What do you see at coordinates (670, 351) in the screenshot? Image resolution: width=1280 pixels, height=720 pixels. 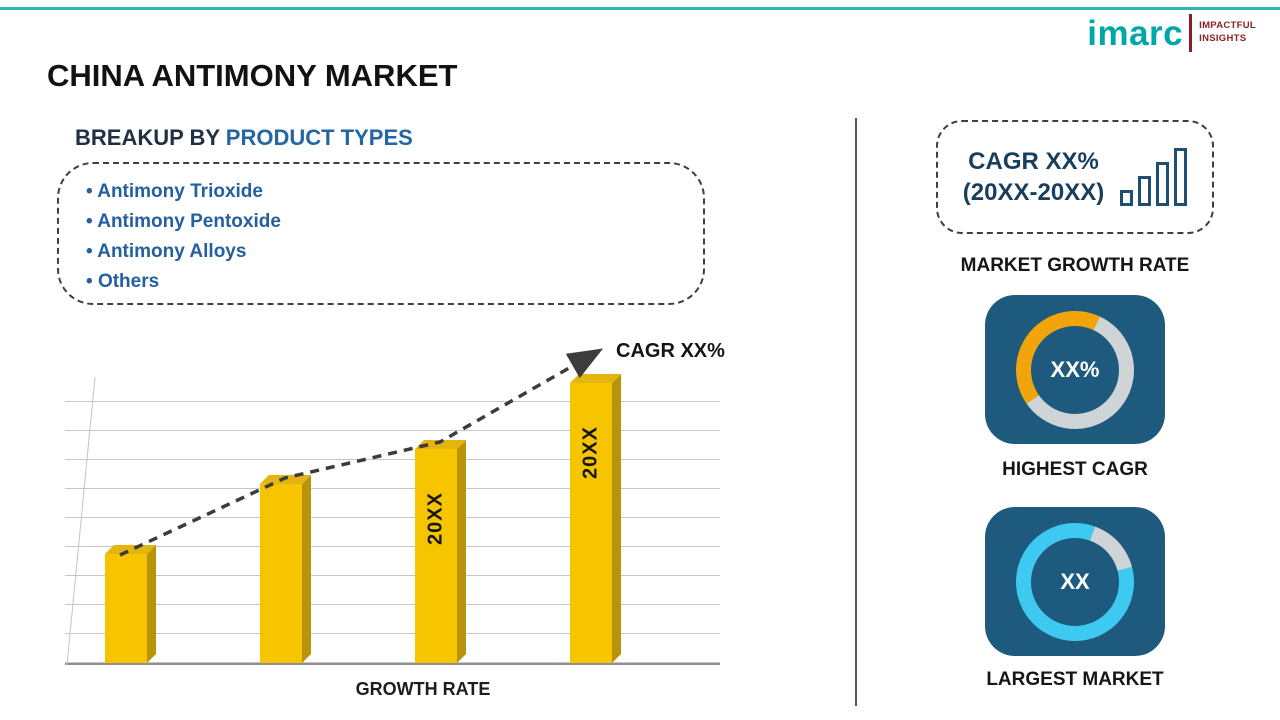 I see `trend-cagr-label: CAGR XX%` at bounding box center [670, 351].